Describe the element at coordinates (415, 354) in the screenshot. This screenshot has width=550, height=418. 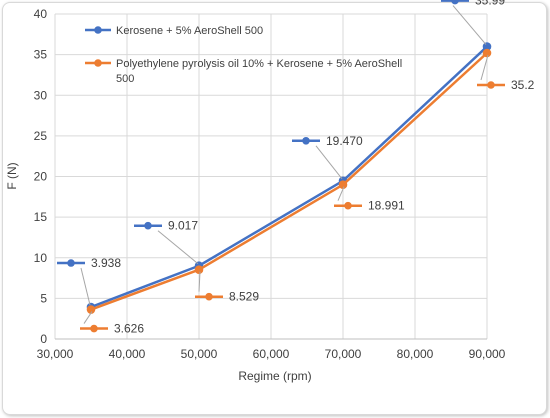
I see `x-tick-label: 80,000` at that location.